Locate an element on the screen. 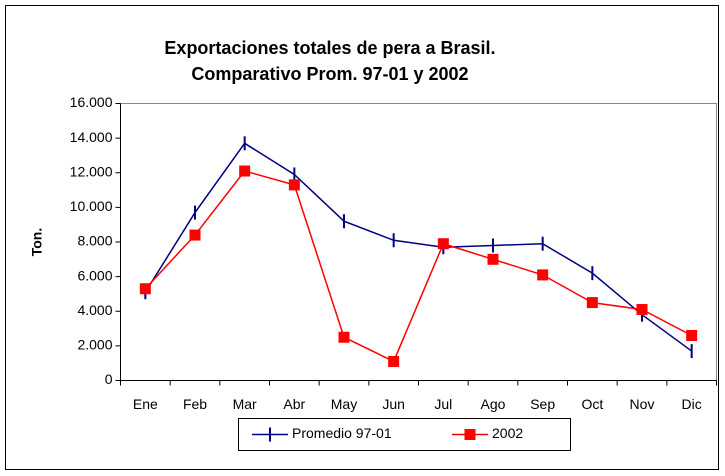  x-tick-label: May is located at coordinates (344, 404).